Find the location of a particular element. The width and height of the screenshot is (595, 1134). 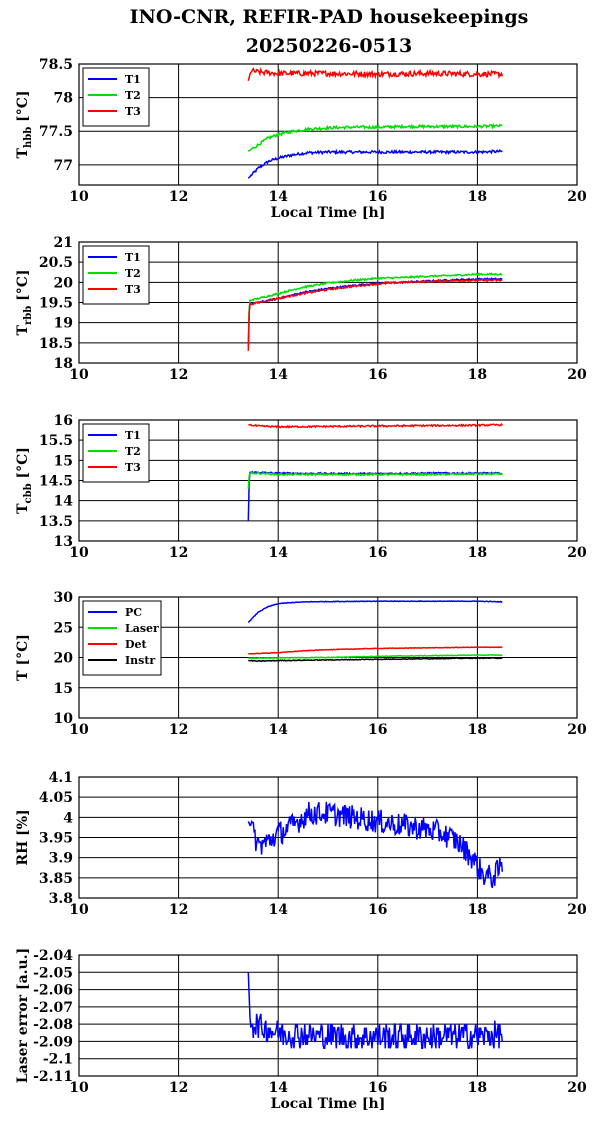

y-tick-label: 3.95 is located at coordinates (56, 839).